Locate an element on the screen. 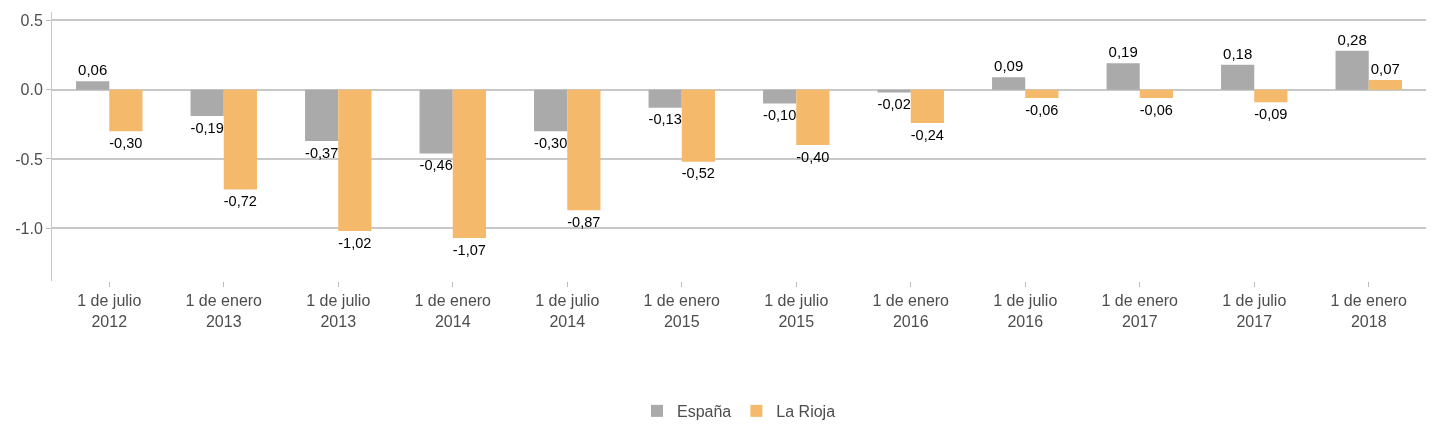  y-tick-label: -0.5 is located at coordinates (29, 159).